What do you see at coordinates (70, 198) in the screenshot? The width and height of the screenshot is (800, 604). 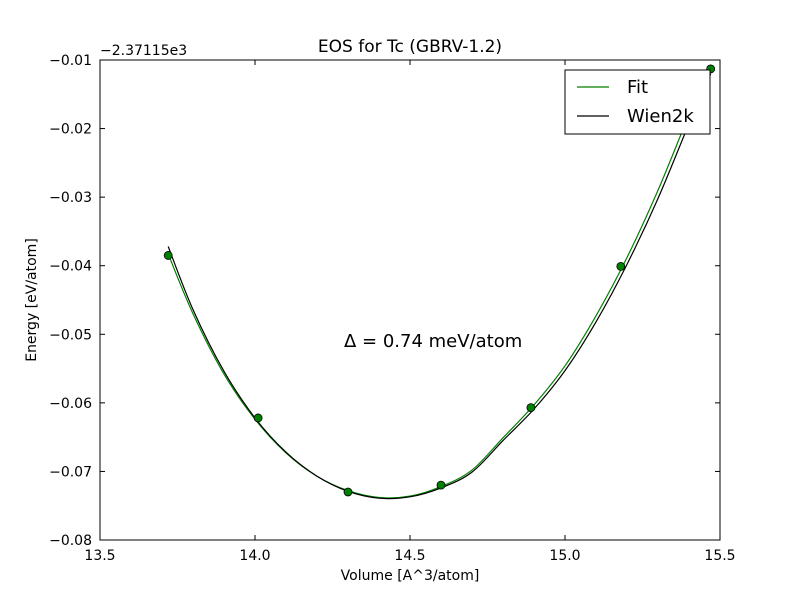 I see `y-tick-label: −0.03` at bounding box center [70, 198].